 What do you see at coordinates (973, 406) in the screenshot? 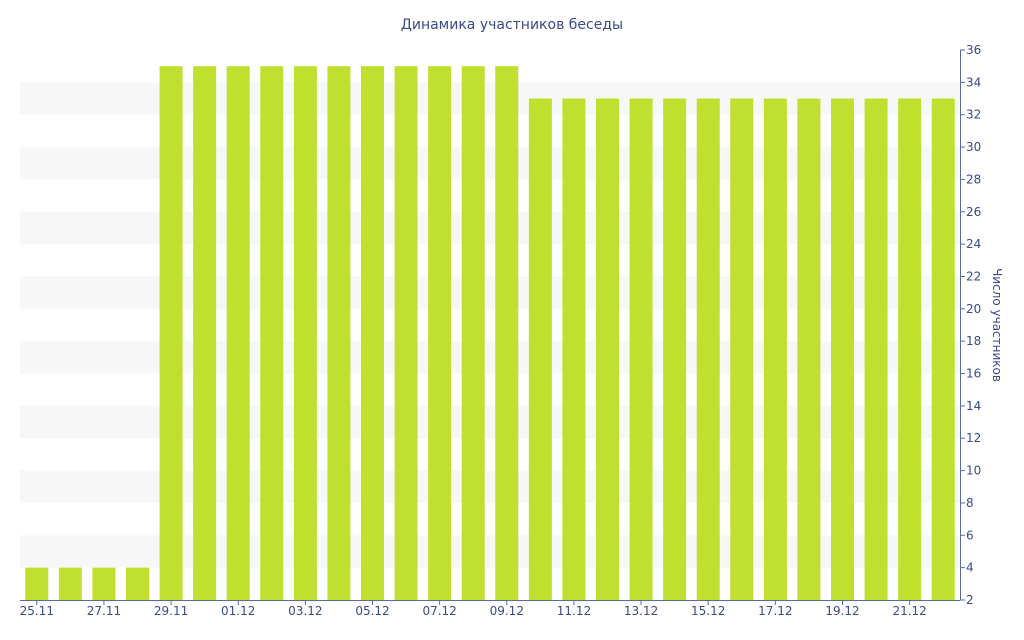
I see `y-tick-label: 14` at bounding box center [973, 406].